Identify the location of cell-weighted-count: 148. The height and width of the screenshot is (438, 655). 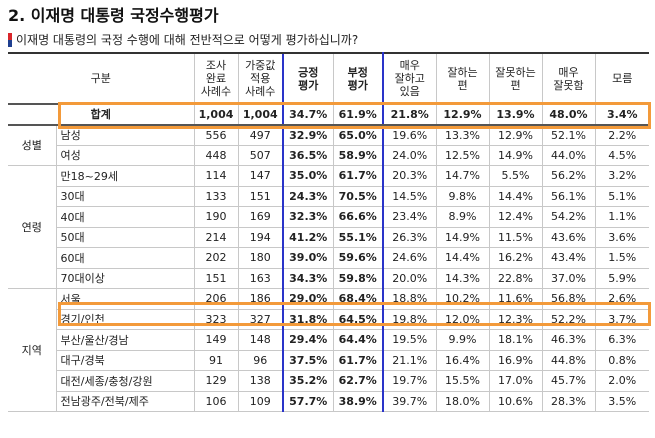
(260, 340).